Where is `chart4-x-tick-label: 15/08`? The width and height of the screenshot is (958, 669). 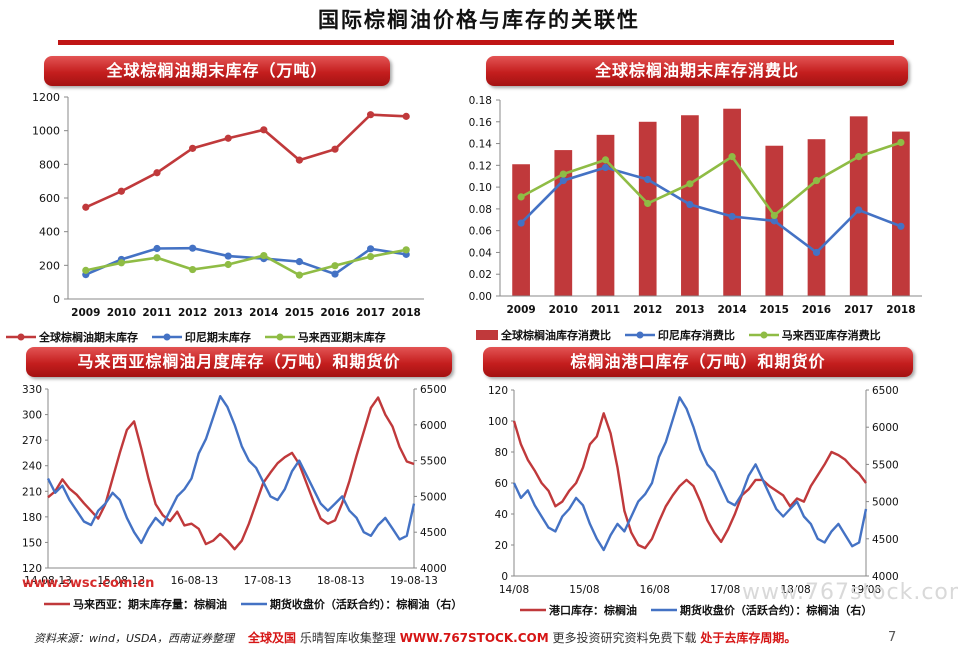
chart4-x-tick-label: 15/08 is located at coordinates (584, 590).